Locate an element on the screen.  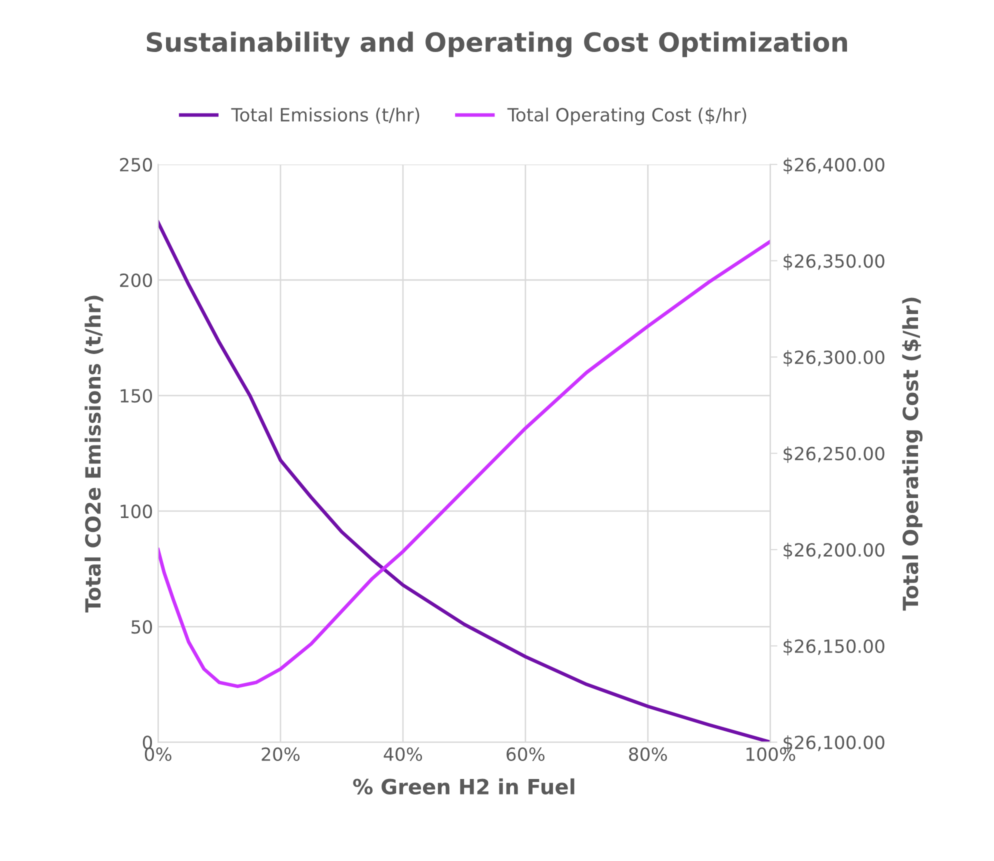
x-tick-label: 40% is located at coordinates (403, 754).